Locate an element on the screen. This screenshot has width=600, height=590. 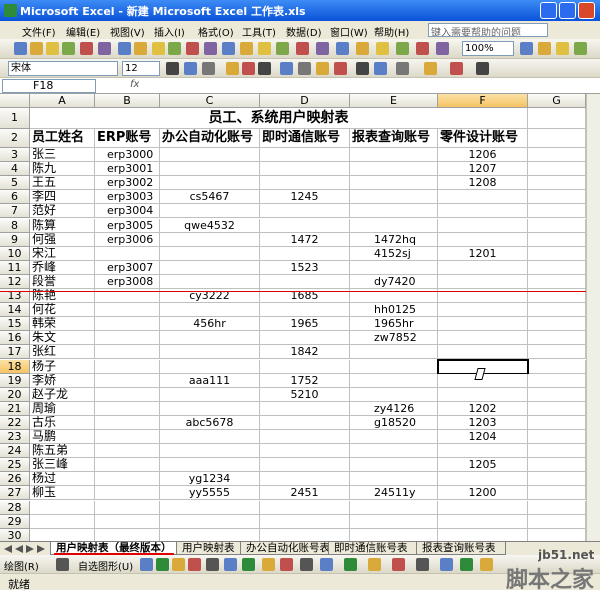
column-header: F is located at coordinates (483, 101).